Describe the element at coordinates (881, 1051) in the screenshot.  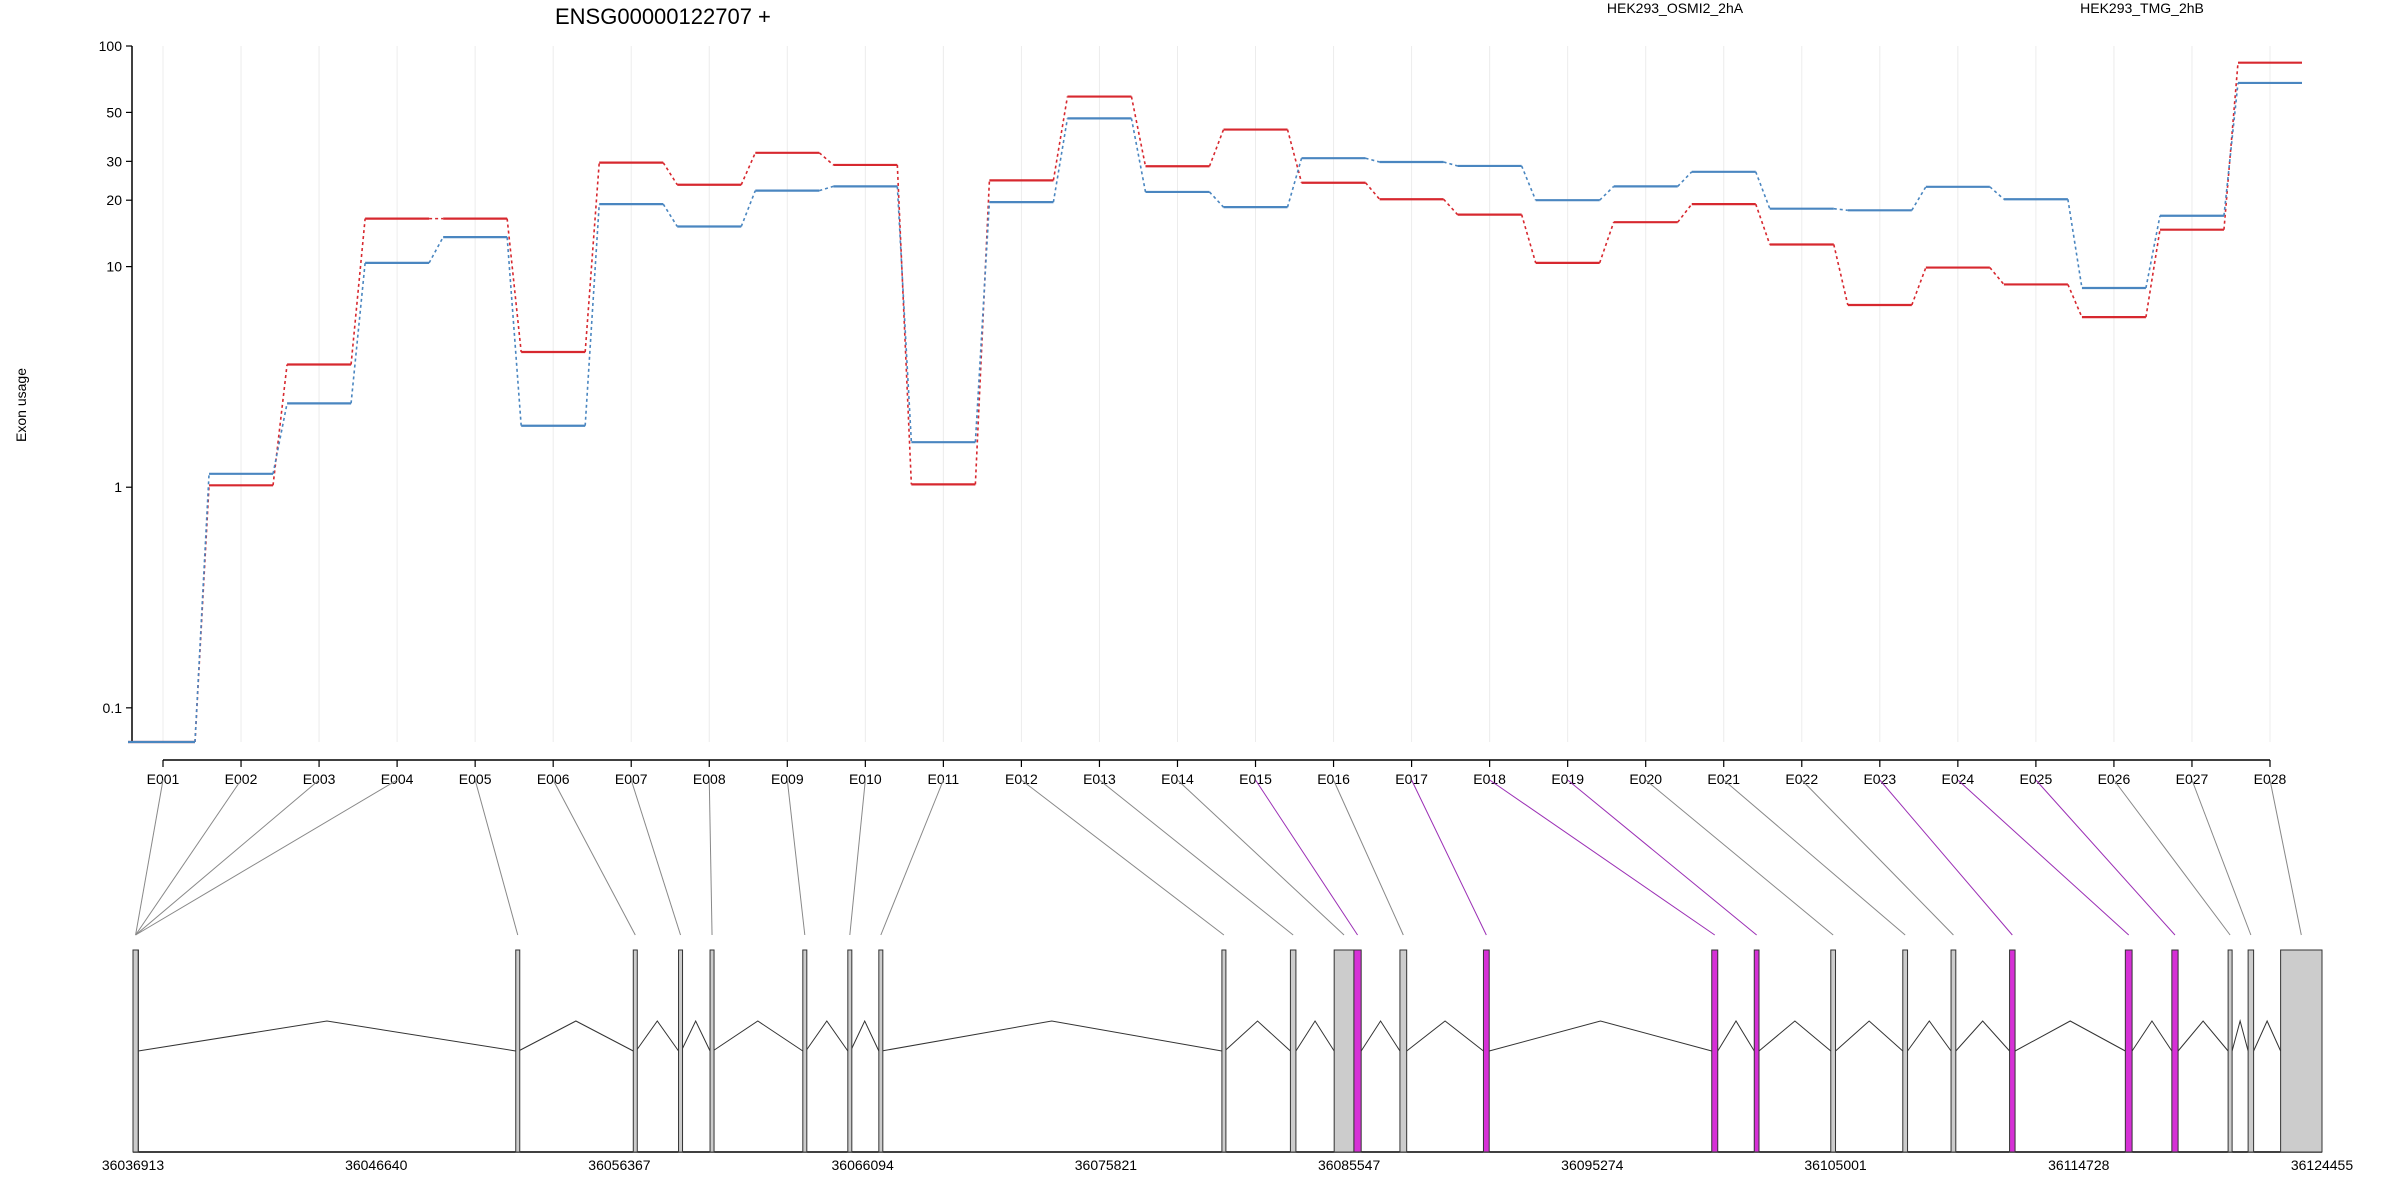
I see `exon-e011` at that location.